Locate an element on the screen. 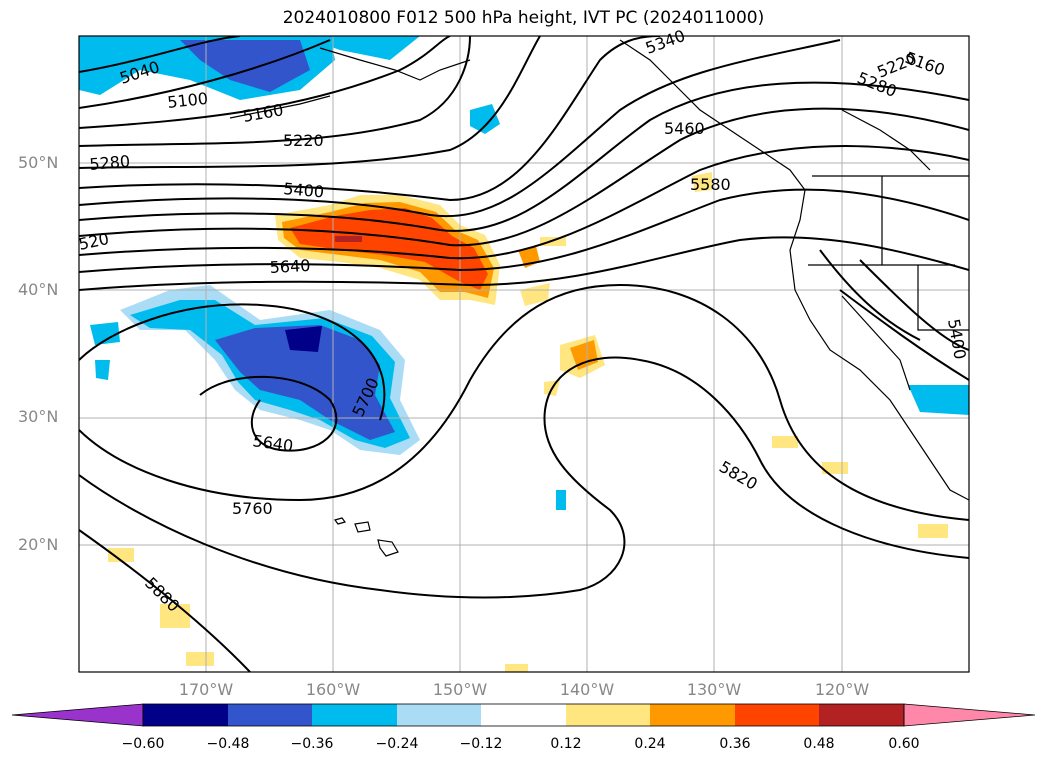 This screenshot has width=1047, height=765. lat-label: 40°N is located at coordinates (38, 289).